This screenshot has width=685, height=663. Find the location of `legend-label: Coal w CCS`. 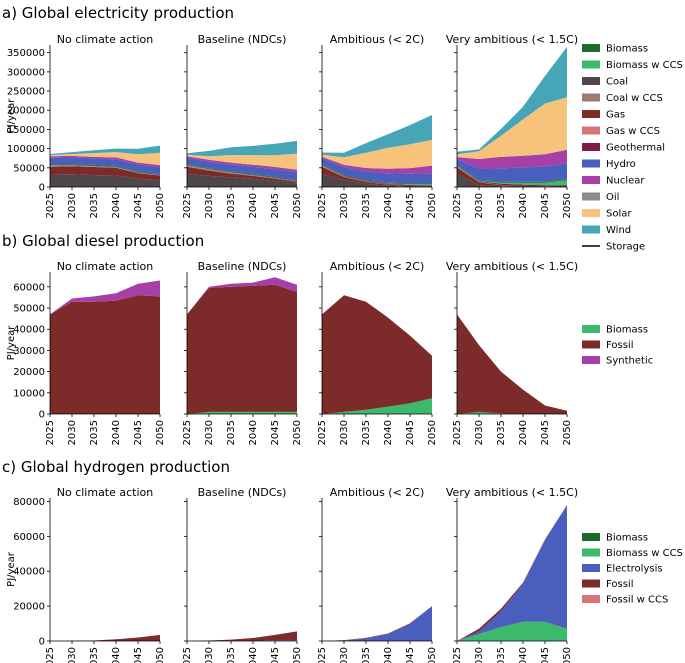

legend-label: Coal w CCS is located at coordinates (634, 98).